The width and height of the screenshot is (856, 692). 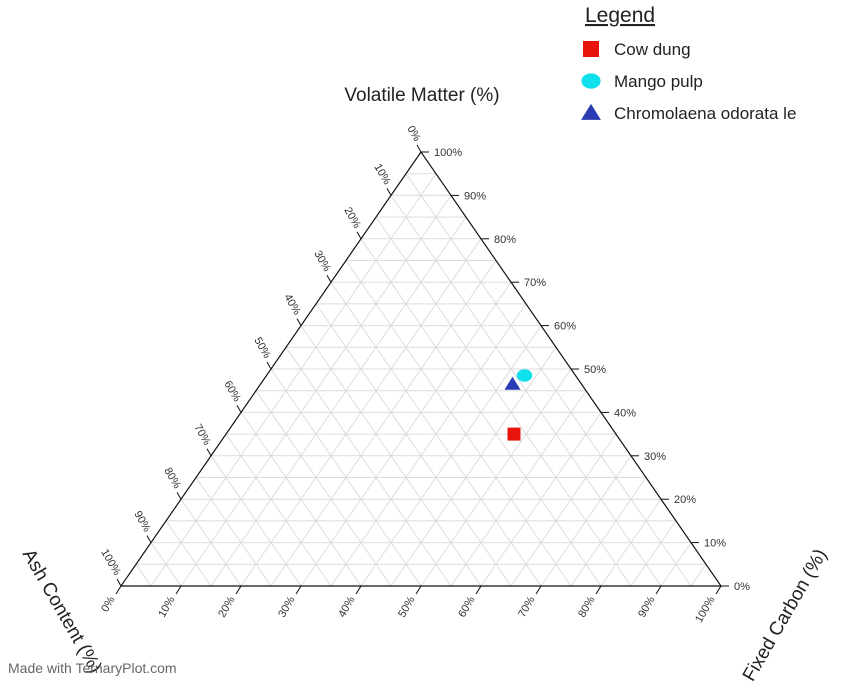 What do you see at coordinates (232, 391) in the screenshot?
I see `tick-label-ash: 60%` at bounding box center [232, 391].